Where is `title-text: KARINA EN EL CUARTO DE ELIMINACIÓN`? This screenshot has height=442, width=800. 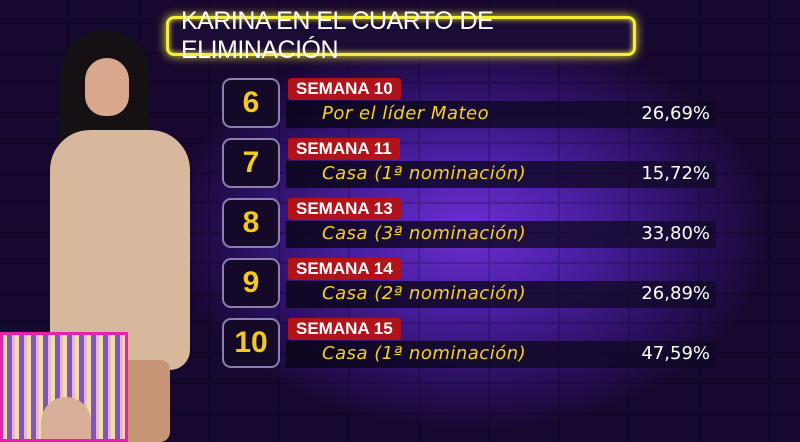
title-text: KARINA EN EL CUARTO DE ELIMINACIÓN is located at coordinates (337, 35).